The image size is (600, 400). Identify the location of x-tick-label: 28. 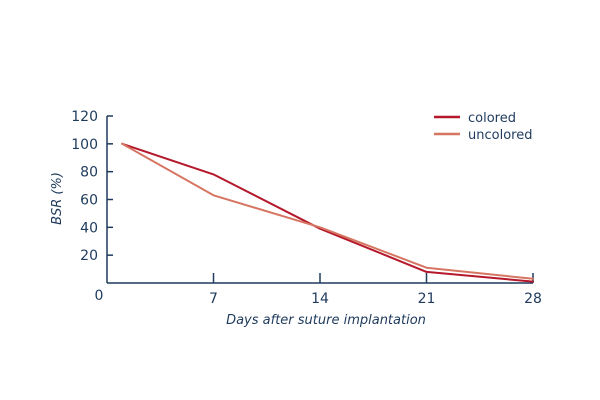
(533, 299).